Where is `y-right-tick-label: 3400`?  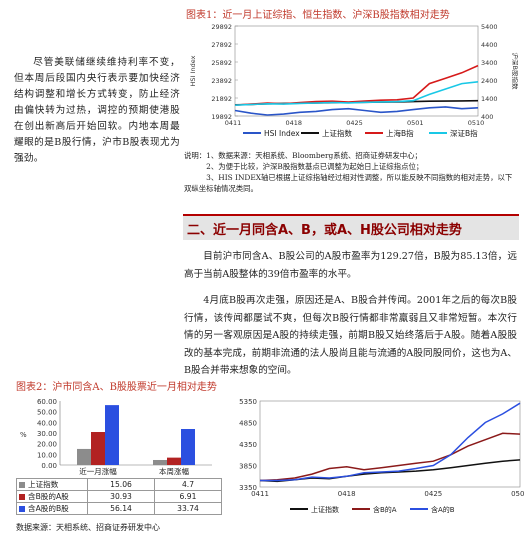 y-right-tick-label: 3400 is located at coordinates (489, 63).